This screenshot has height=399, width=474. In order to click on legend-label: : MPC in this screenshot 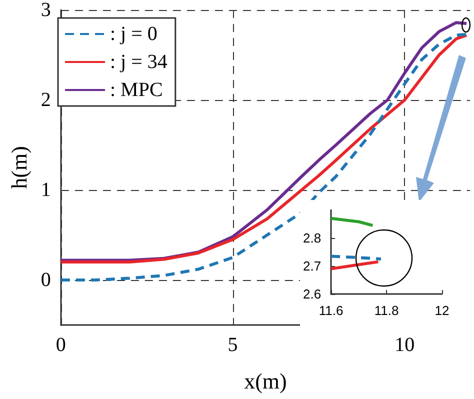, I will do `click(136, 90)`.